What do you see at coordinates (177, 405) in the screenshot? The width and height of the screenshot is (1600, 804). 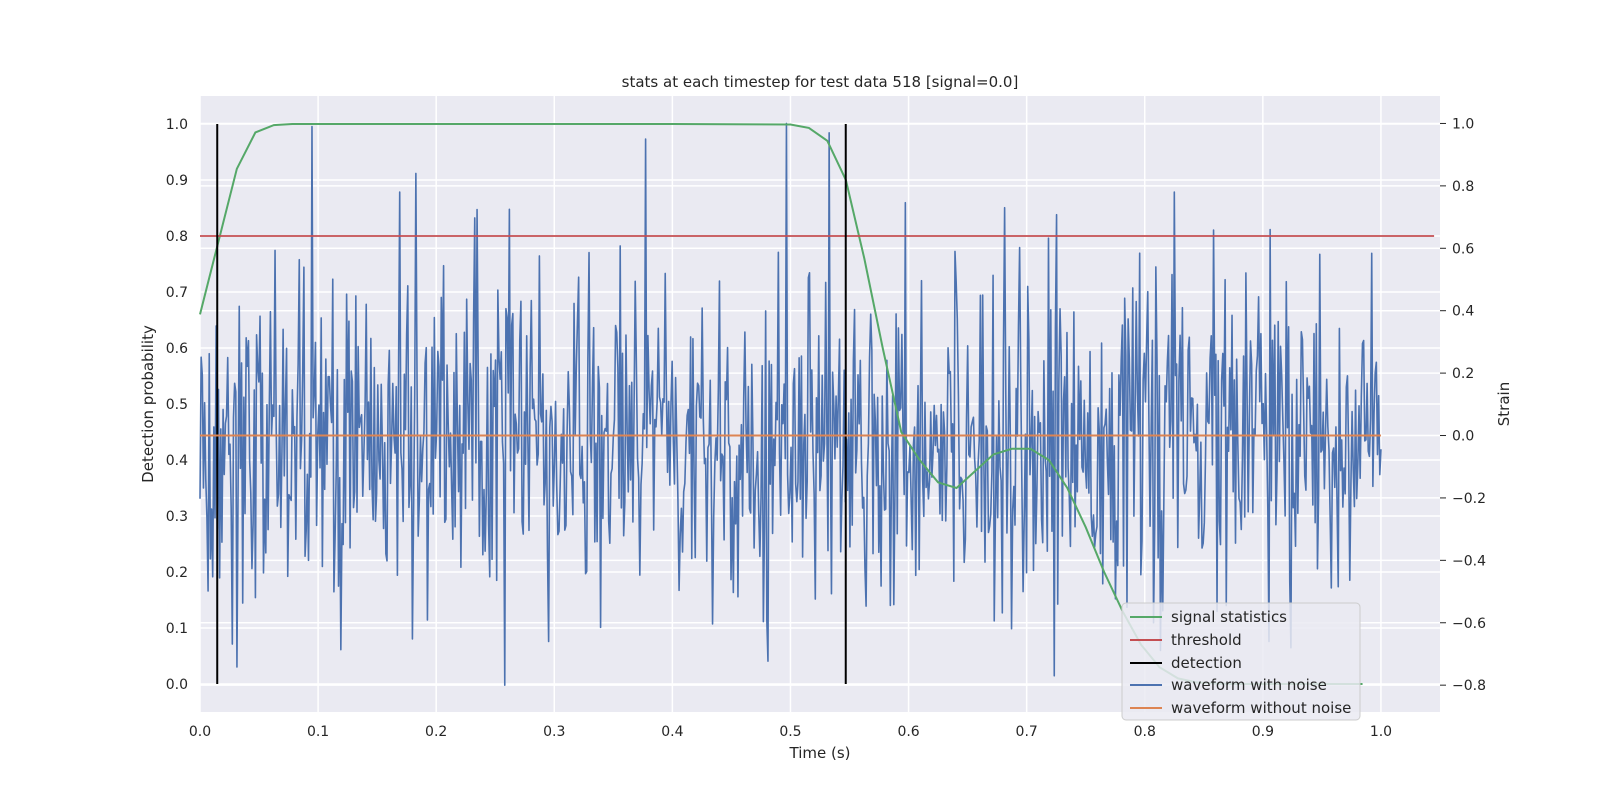 I see `y-tick-label: 0.5` at bounding box center [177, 405].